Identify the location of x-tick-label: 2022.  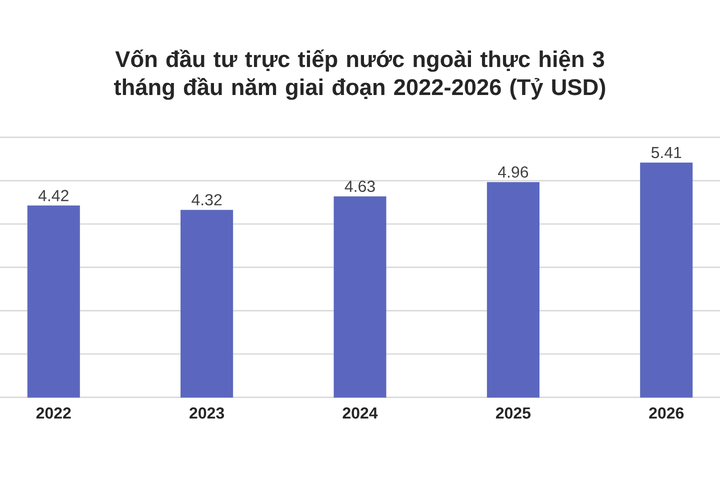
(53, 413).